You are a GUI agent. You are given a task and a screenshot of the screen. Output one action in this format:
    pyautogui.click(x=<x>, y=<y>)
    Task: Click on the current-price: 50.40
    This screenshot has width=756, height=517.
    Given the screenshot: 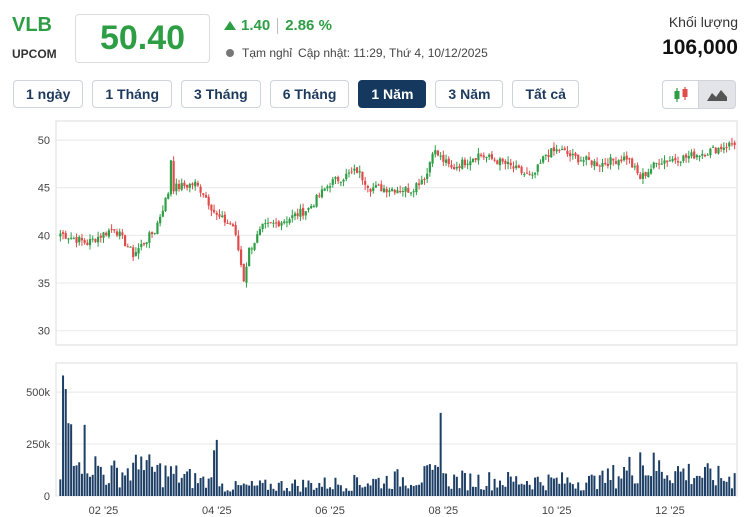 What is the action you would take?
    pyautogui.click(x=142, y=38)
    